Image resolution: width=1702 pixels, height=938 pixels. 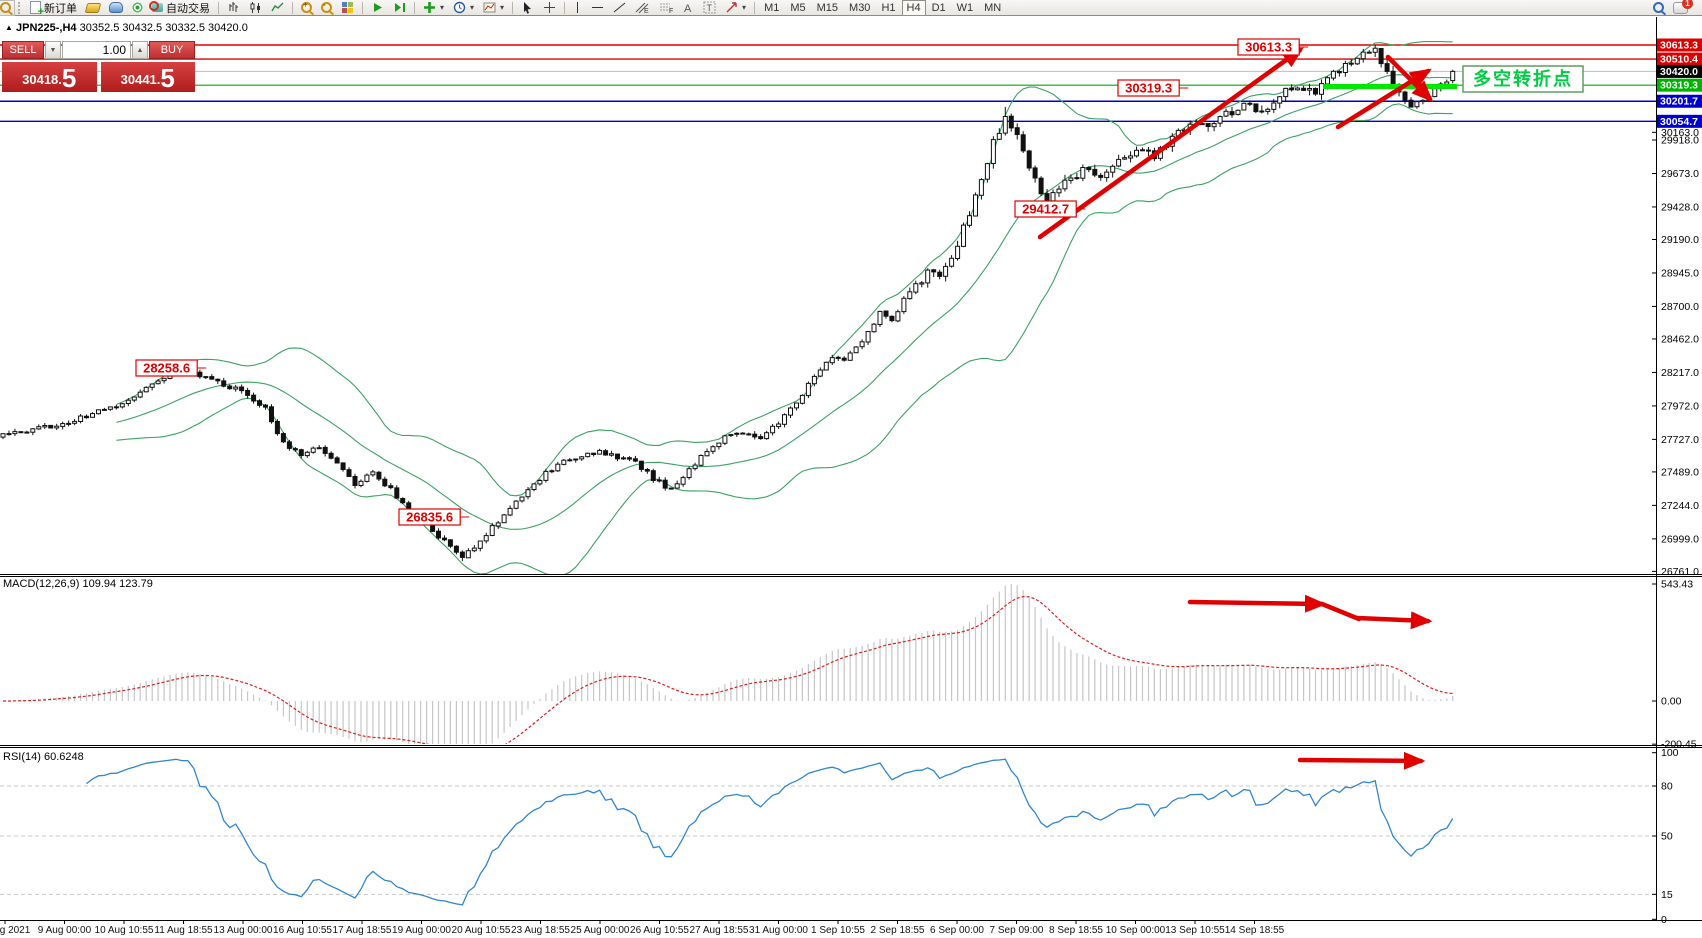 I want to click on buy-price-tile: 30441. 5, so click(x=147, y=77).